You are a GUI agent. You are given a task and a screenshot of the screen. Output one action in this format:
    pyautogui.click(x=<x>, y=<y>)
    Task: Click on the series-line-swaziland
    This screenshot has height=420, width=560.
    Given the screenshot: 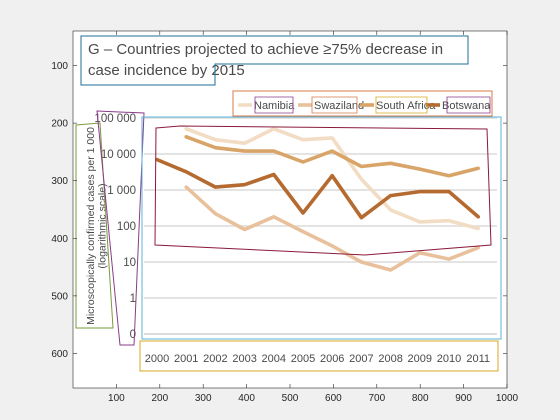 What is the action you would take?
    pyautogui.click(x=332, y=228)
    